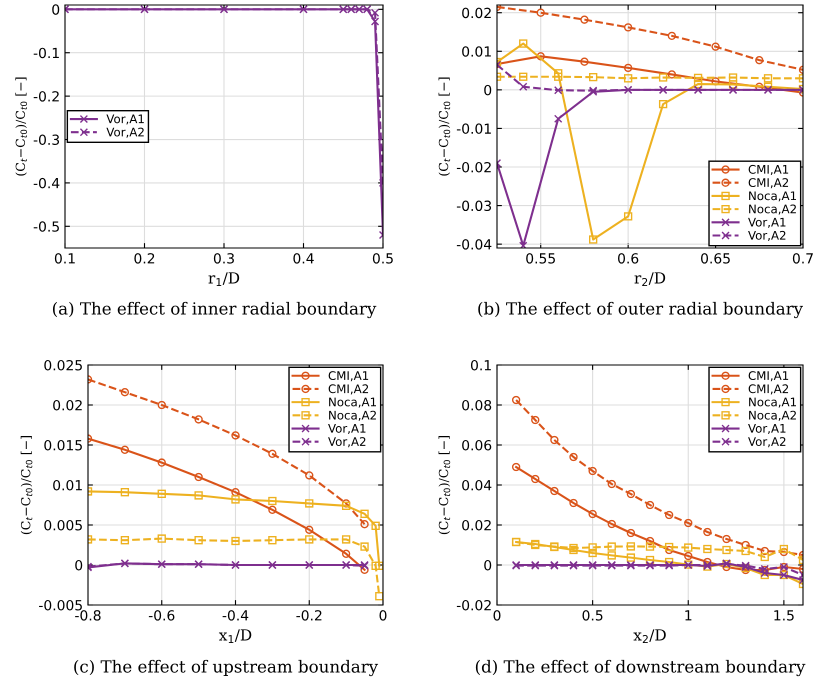 The image size is (813, 685). What do you see at coordinates (46, 226) in the screenshot?
I see `y-tick-label: -0.5` at bounding box center [46, 226].